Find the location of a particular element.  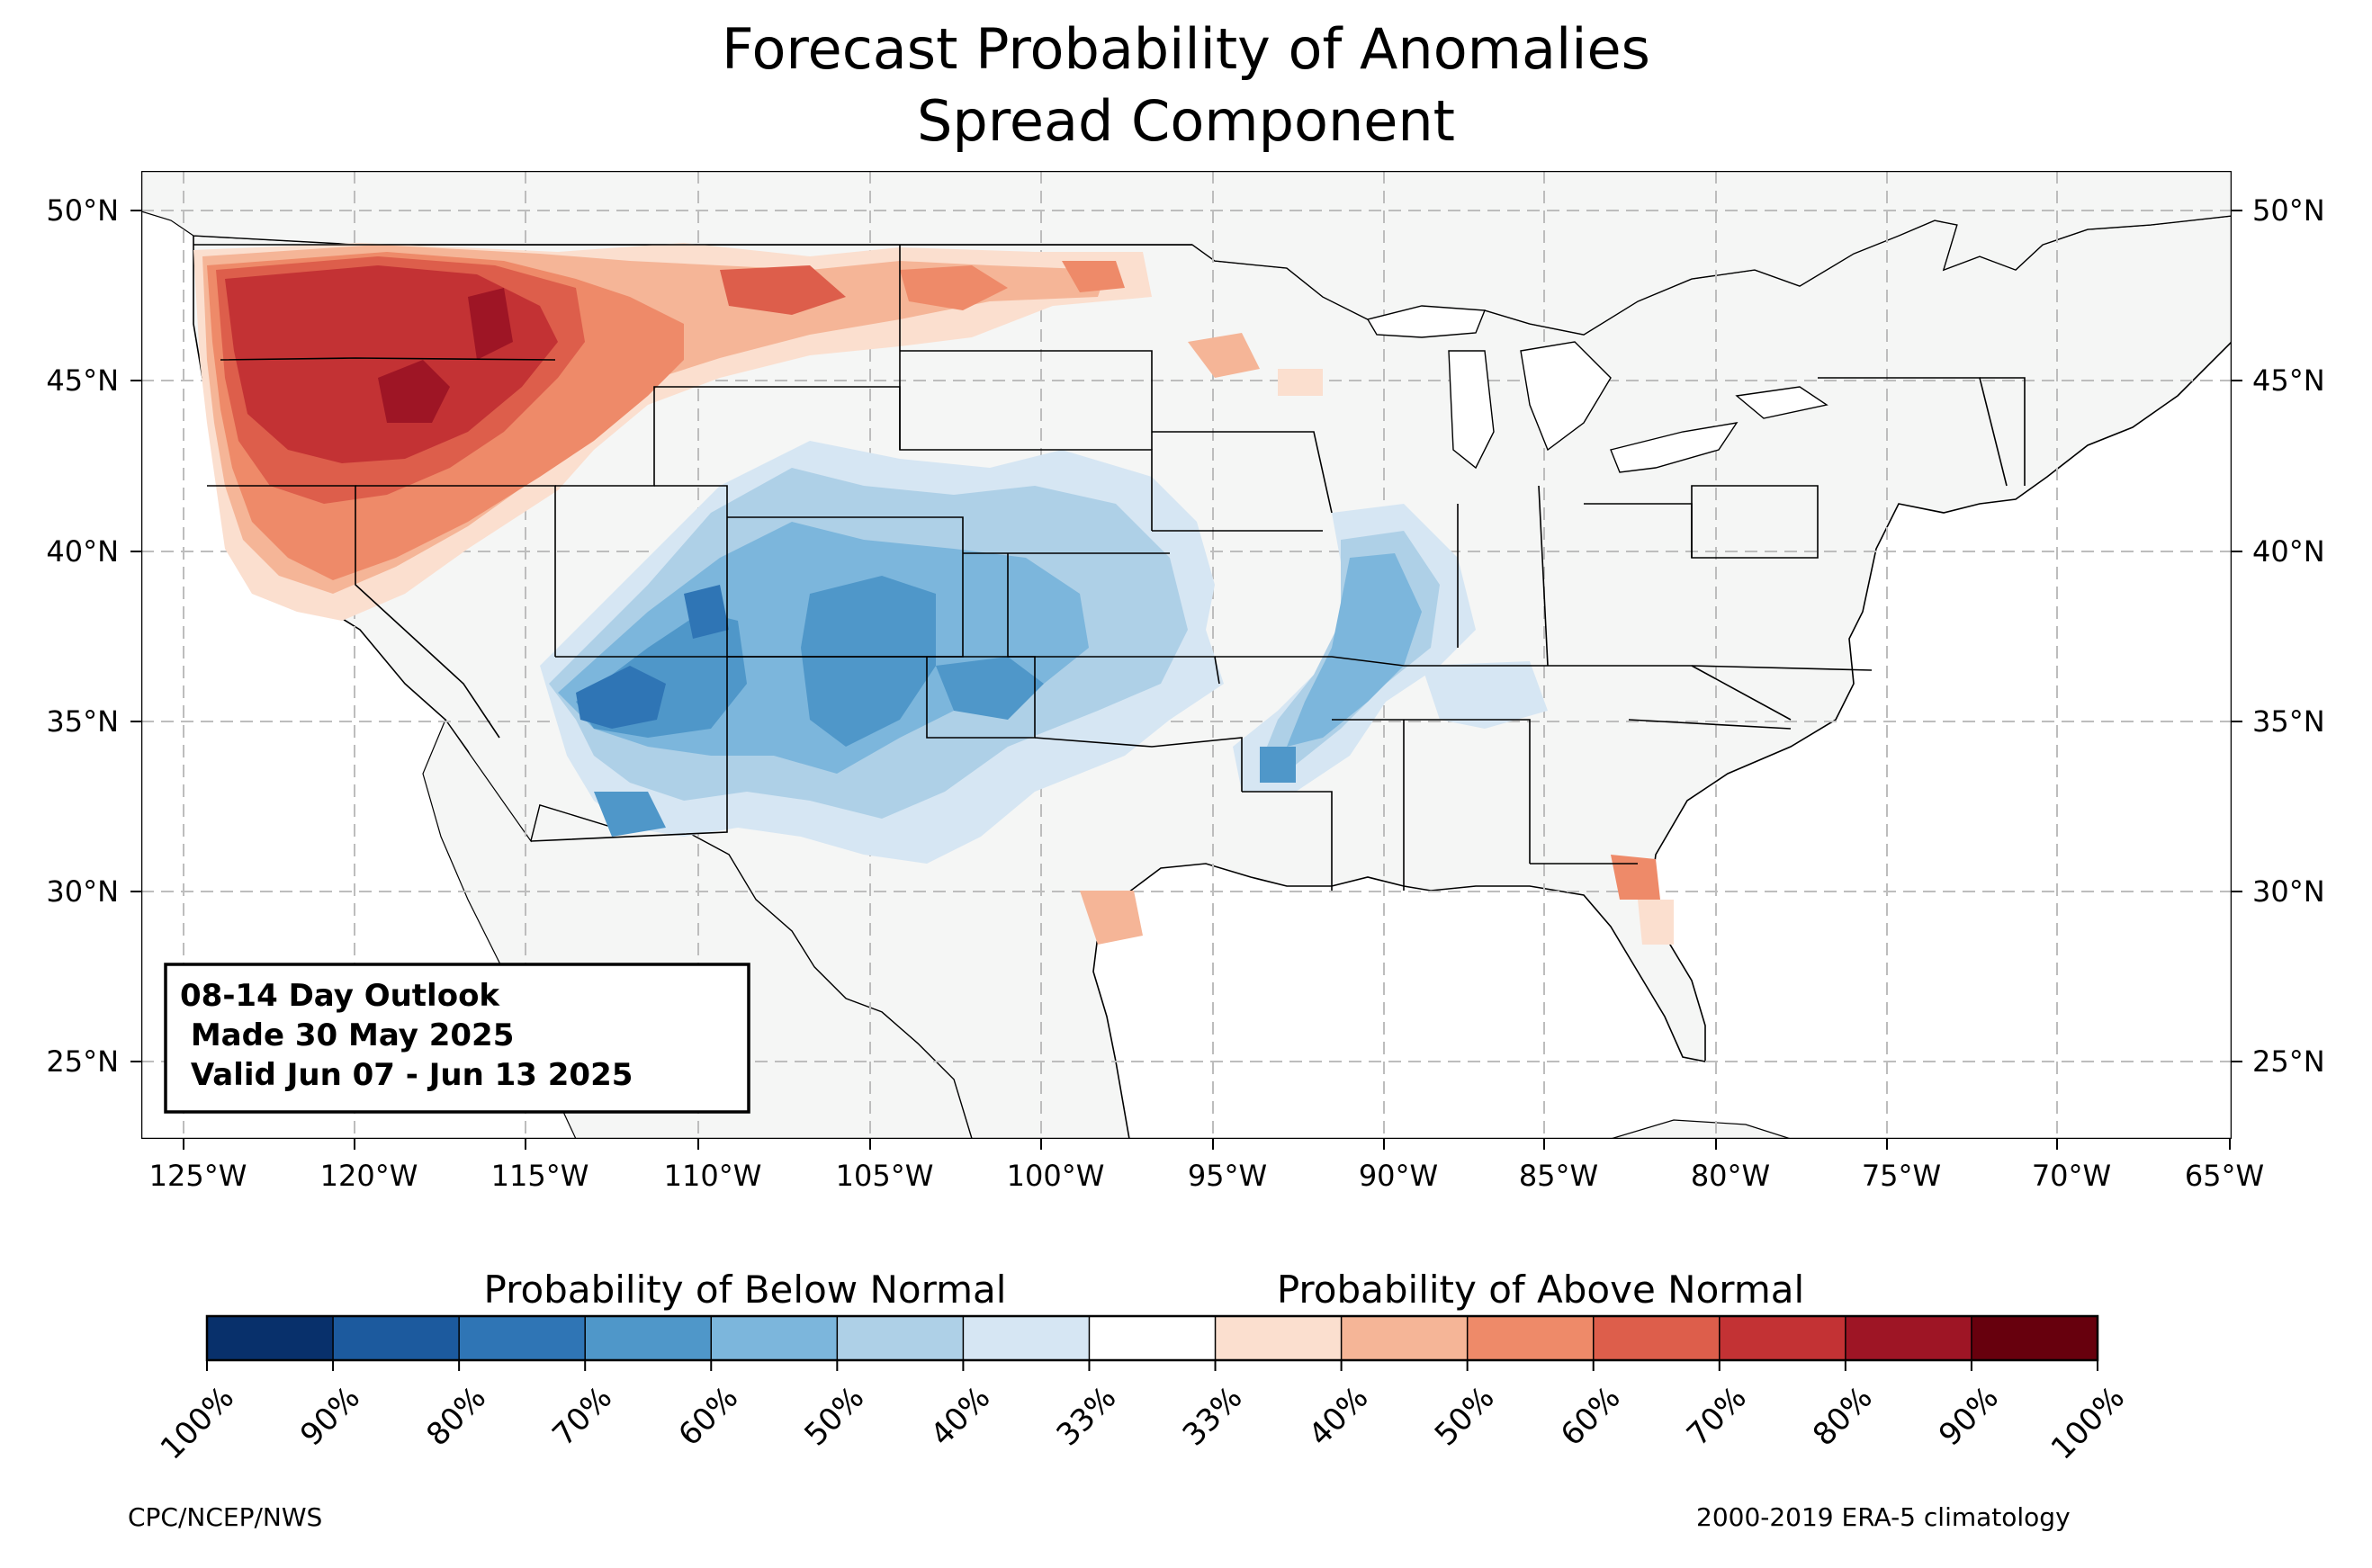

great-lakes is located at coordinates (1597, 389).